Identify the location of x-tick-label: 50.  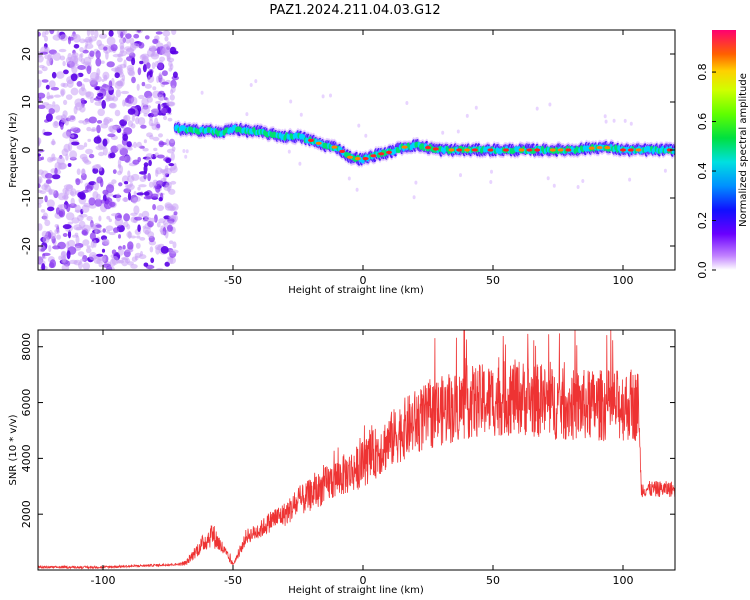
(493, 580).